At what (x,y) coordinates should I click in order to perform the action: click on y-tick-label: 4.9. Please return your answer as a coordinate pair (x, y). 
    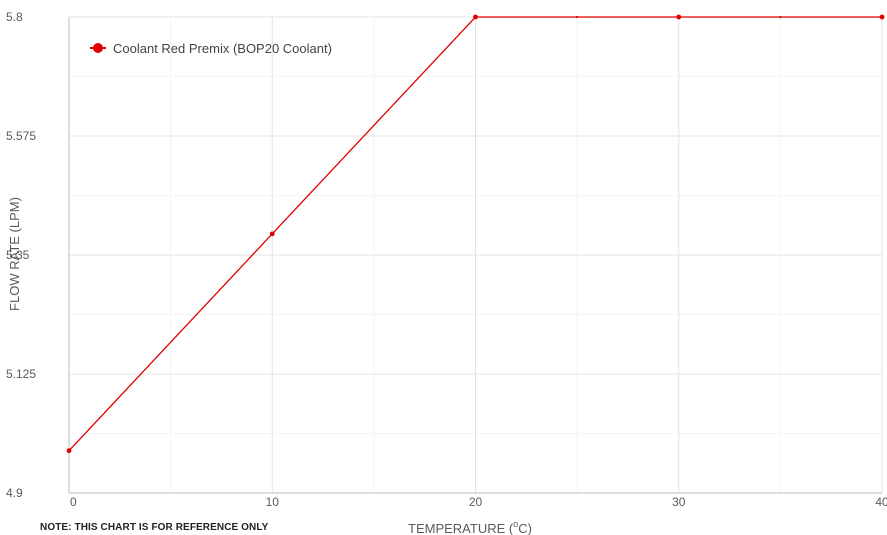
    Looking at the image, I should click on (14, 493).